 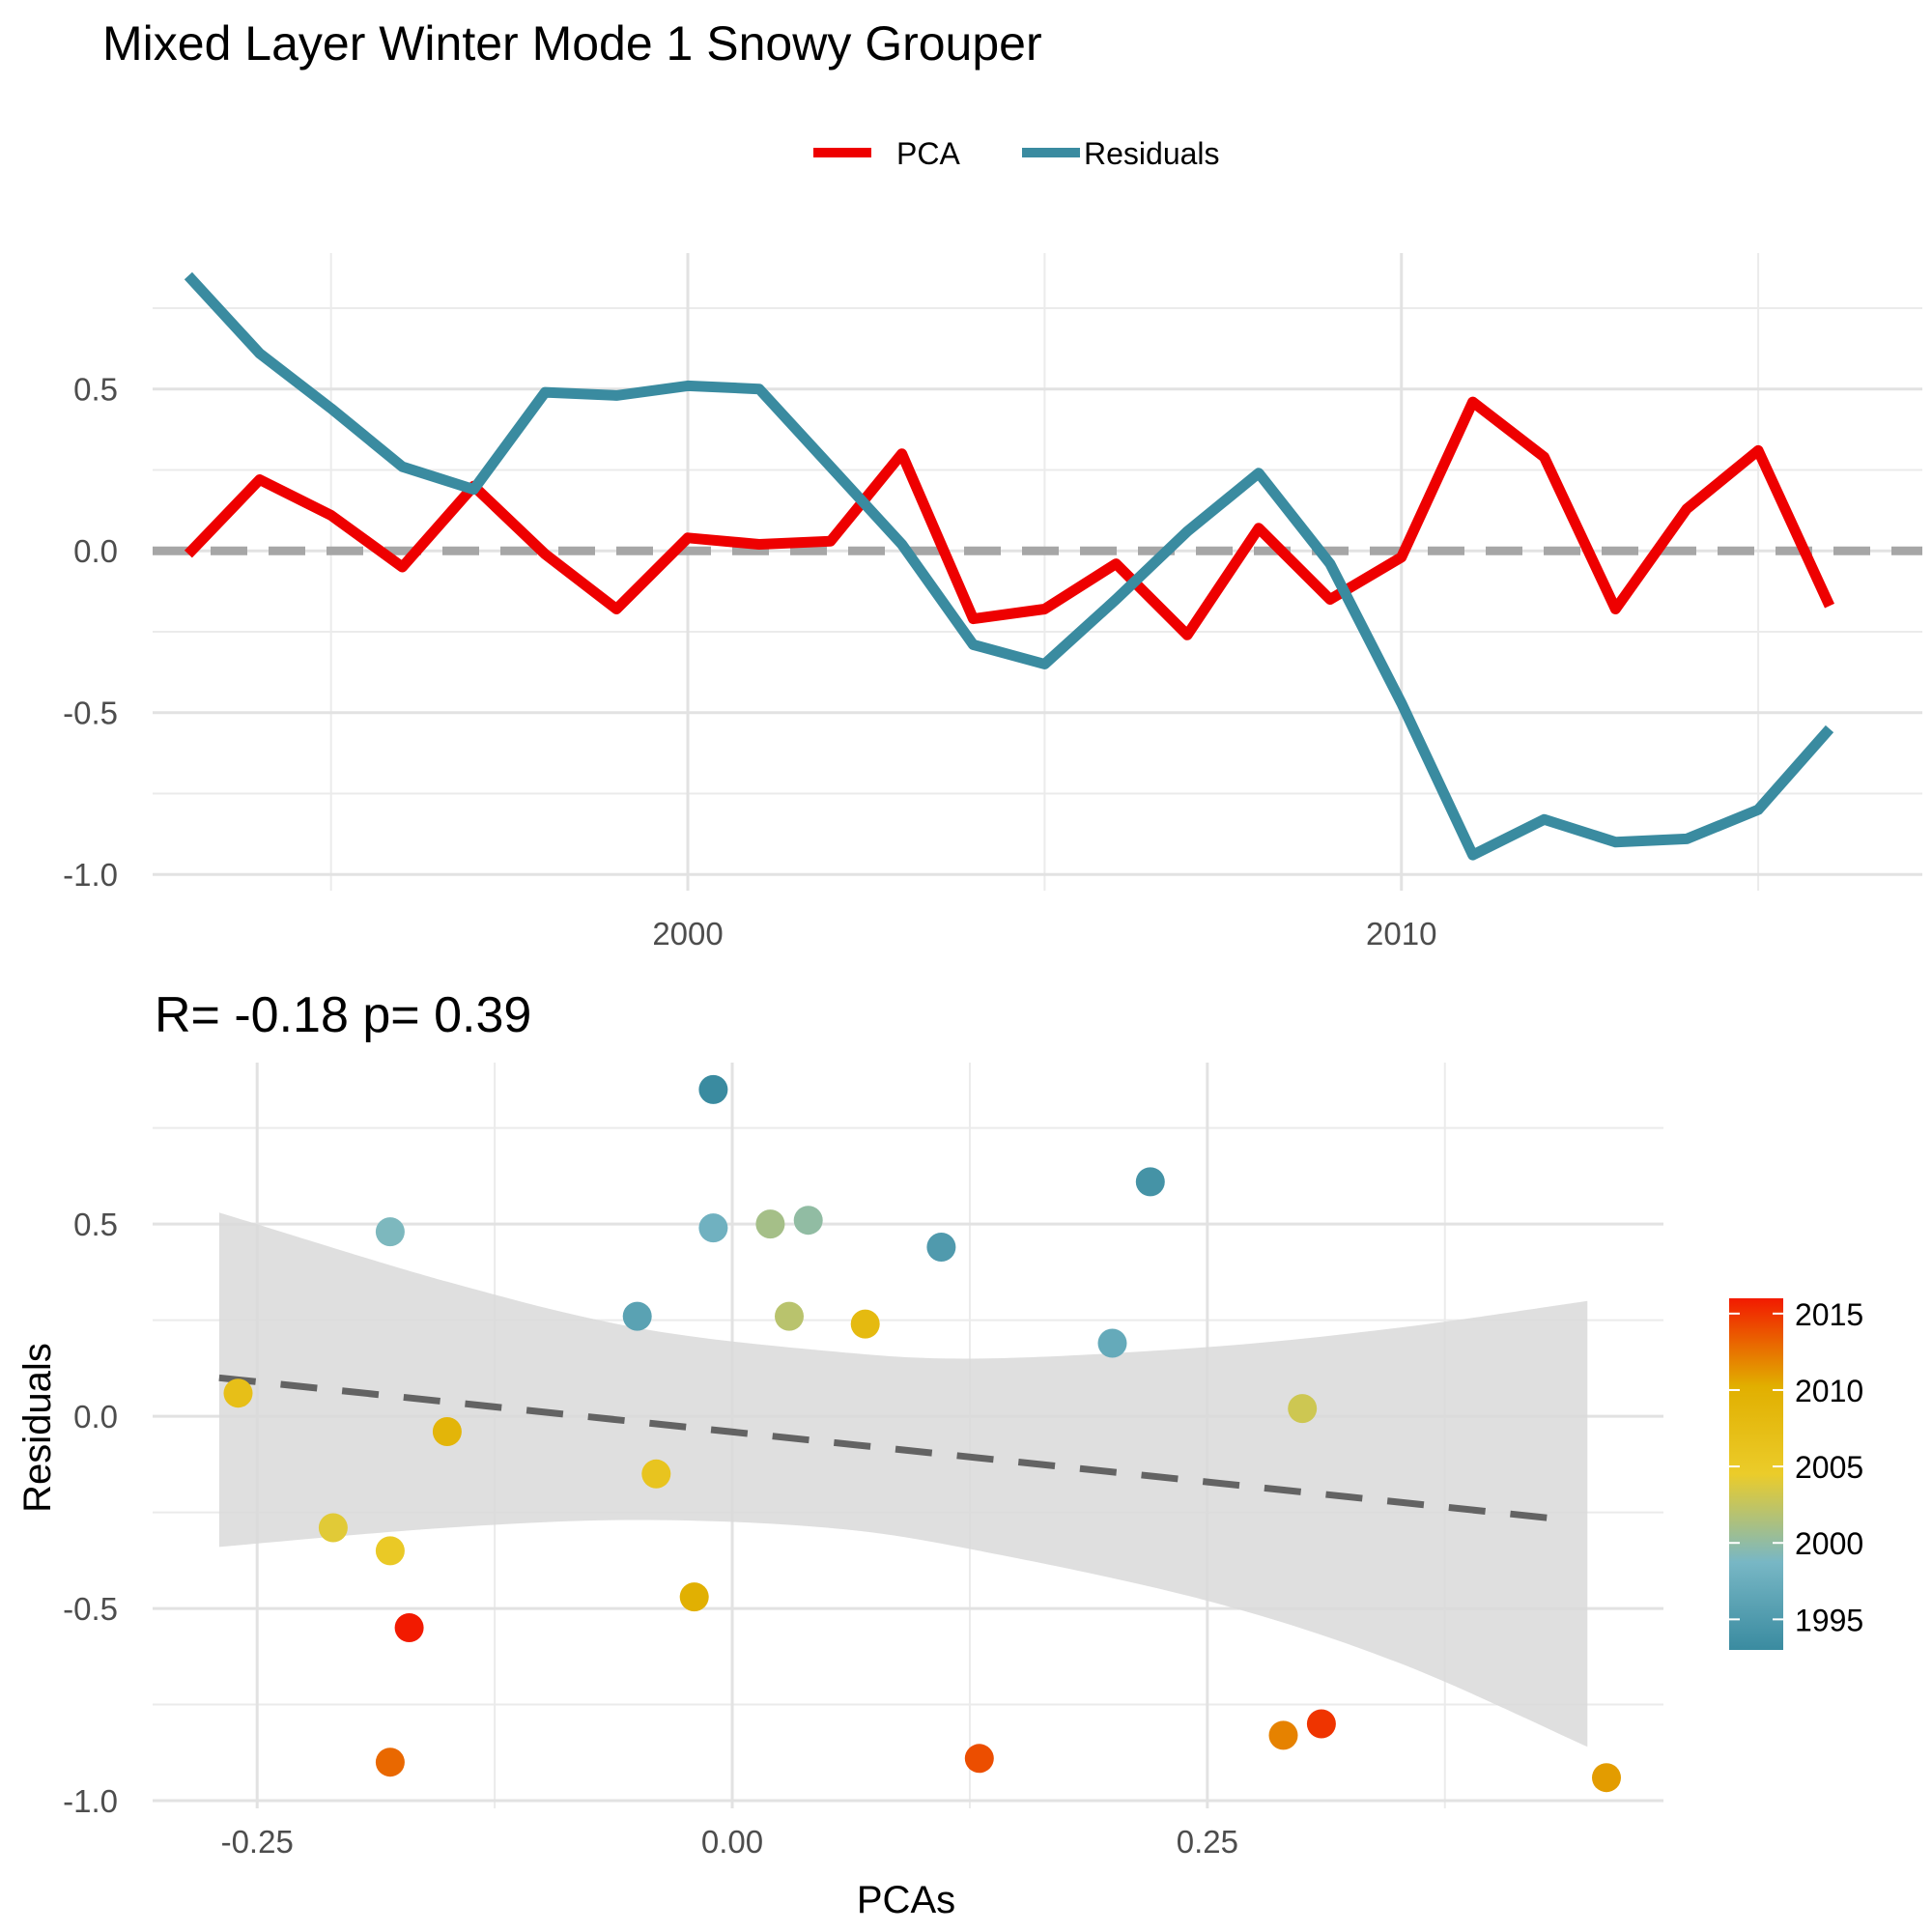 I want to click on legend: PCA Residuals, so click(x=1016, y=153).